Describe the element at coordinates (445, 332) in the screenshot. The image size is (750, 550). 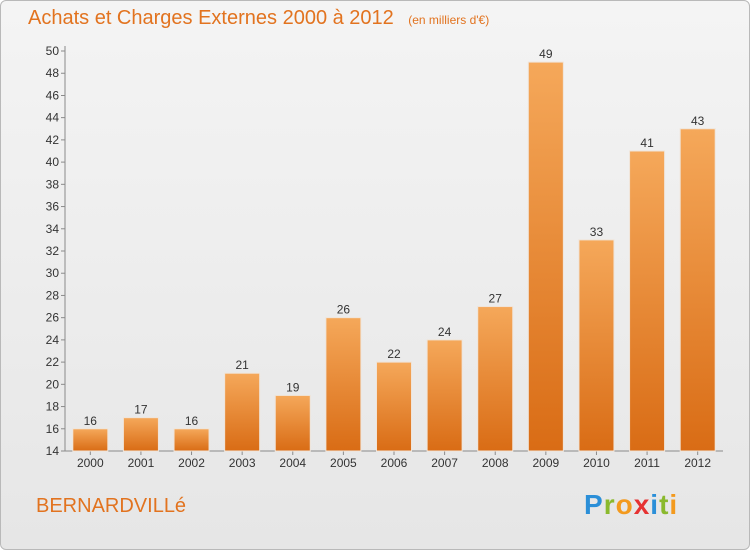
I see `data-label: 24` at that location.